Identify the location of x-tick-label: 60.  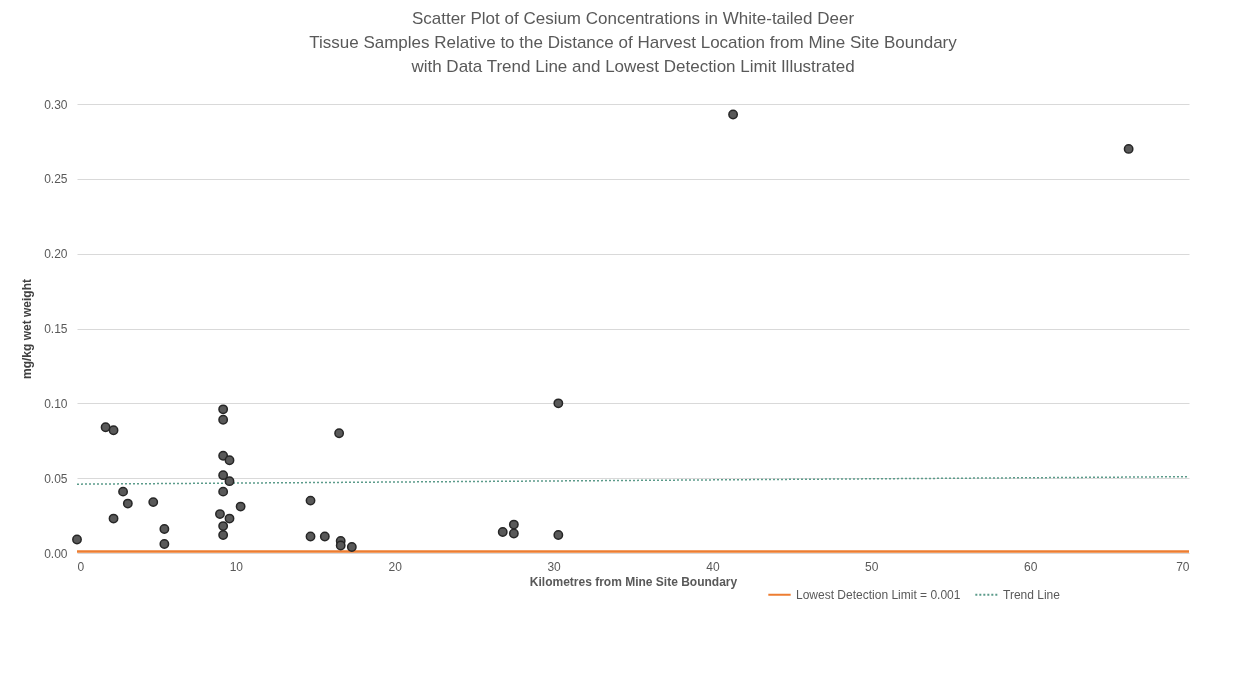
(1030, 566).